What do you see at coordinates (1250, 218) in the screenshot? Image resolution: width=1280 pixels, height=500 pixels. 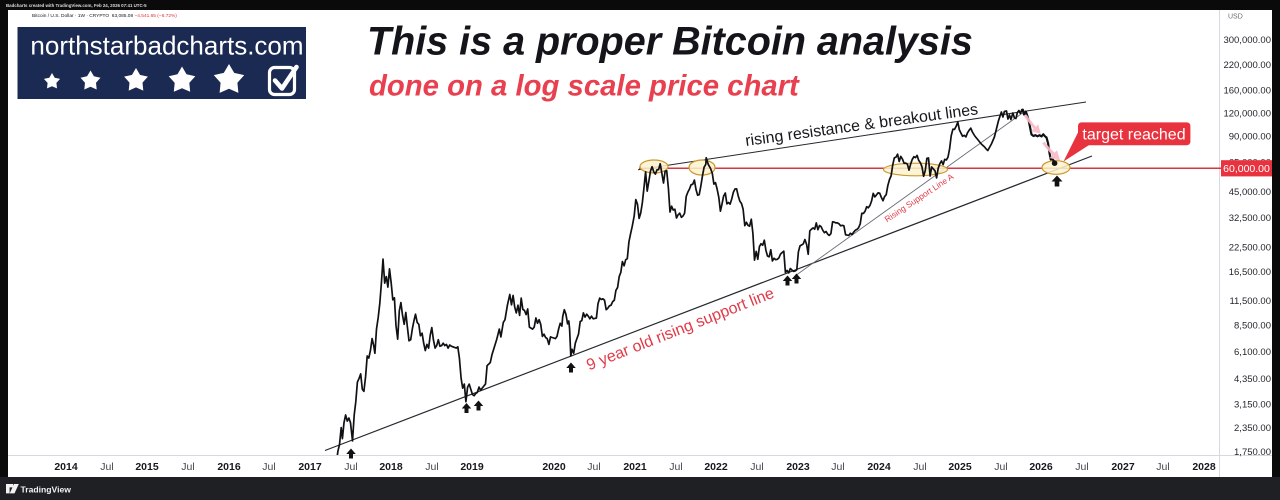 I see `svg-text: 32,500.00` at bounding box center [1250, 218].